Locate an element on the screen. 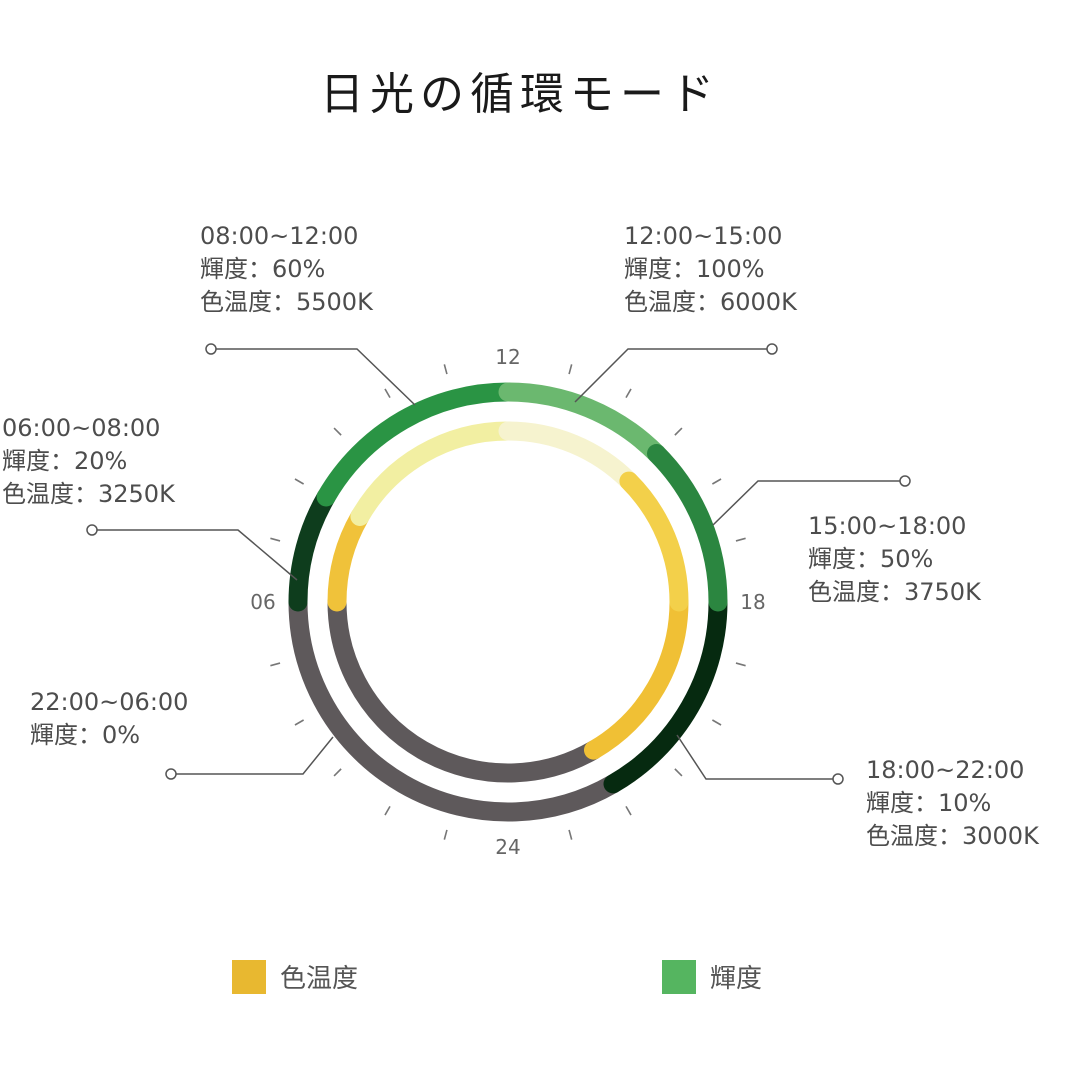  callout-08-12: 08:00~12:00 輝度：60% 色温度：5500K is located at coordinates (286, 269).